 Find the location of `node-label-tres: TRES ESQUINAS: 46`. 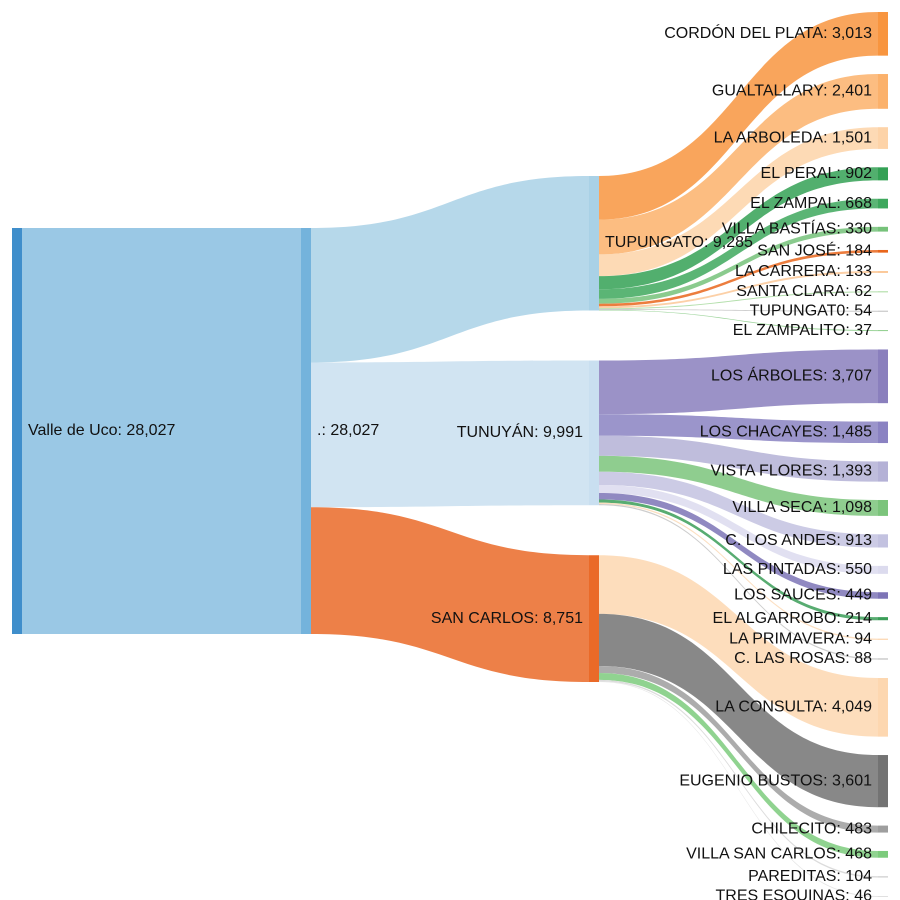

node-label-tres: TRES ESQUINAS: 46 is located at coordinates (794, 894).